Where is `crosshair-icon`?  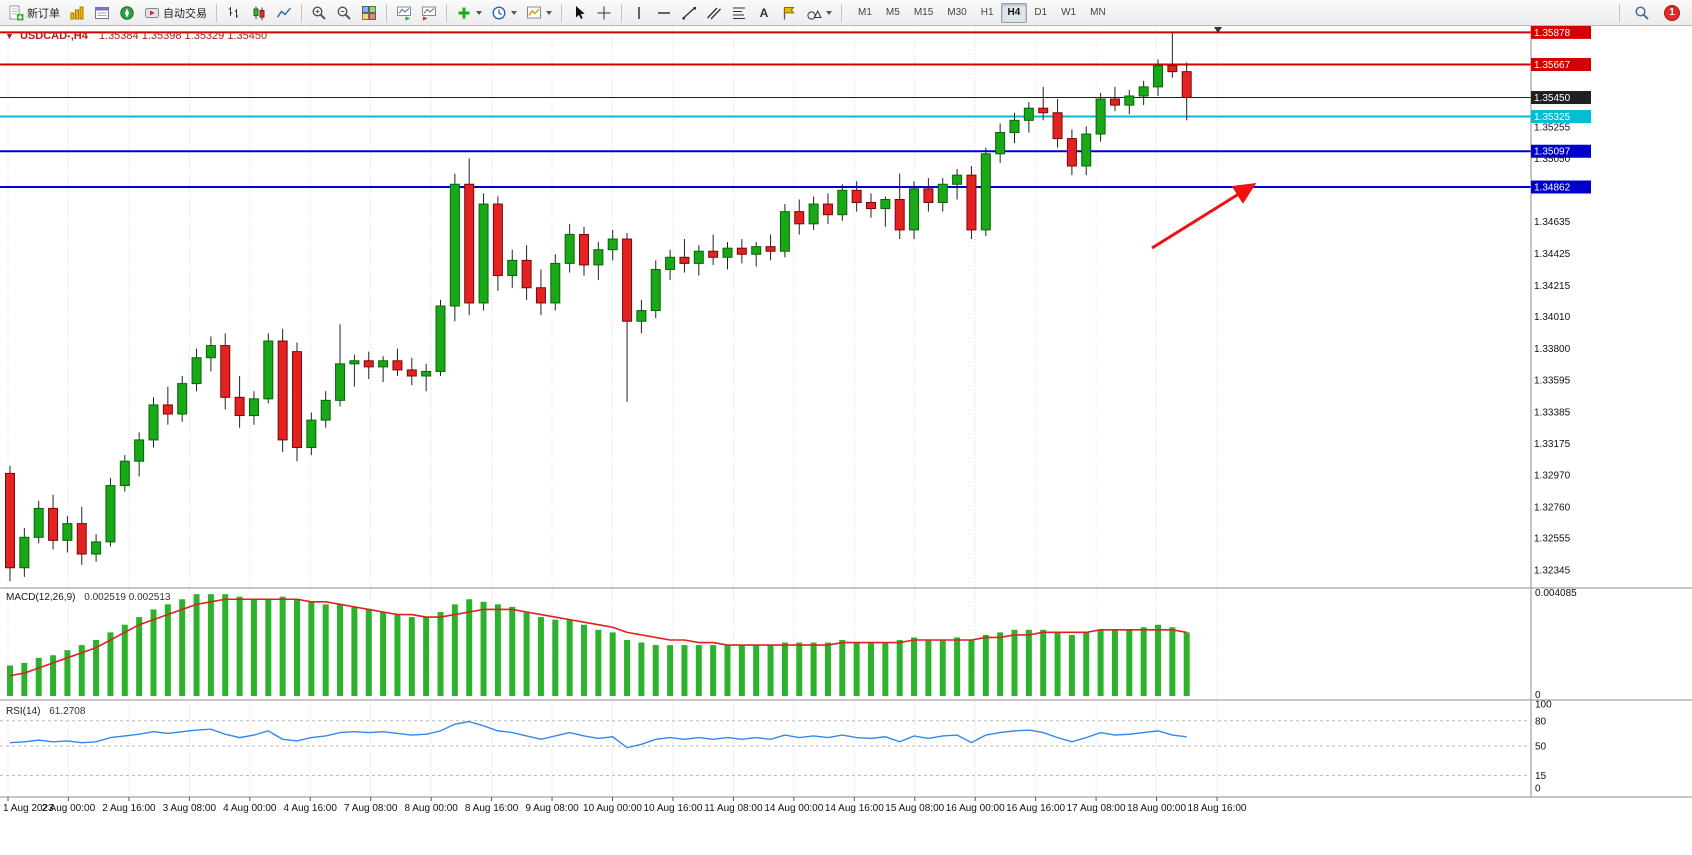
crosshair-icon is located at coordinates (604, 12).